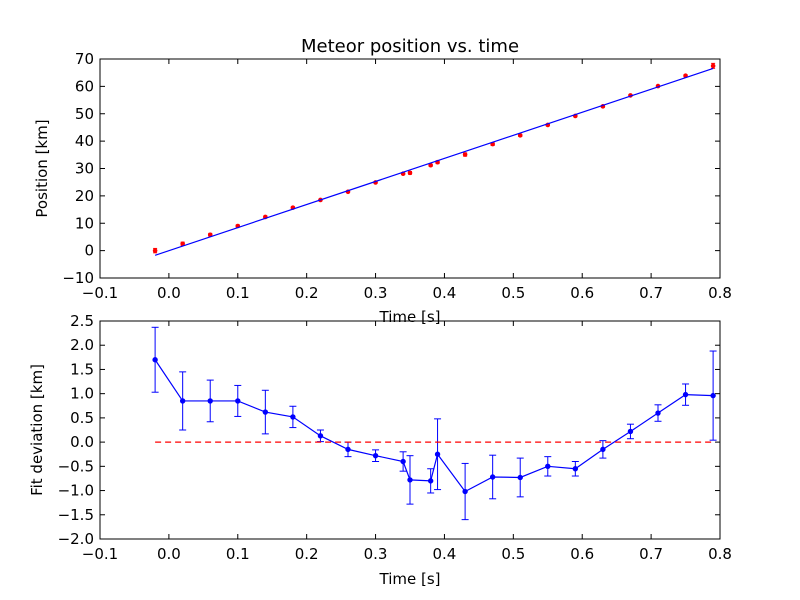 The height and width of the screenshot is (600, 800). What do you see at coordinates (82, 321) in the screenshot?
I see `y-tick-label: 2.5` at bounding box center [82, 321].